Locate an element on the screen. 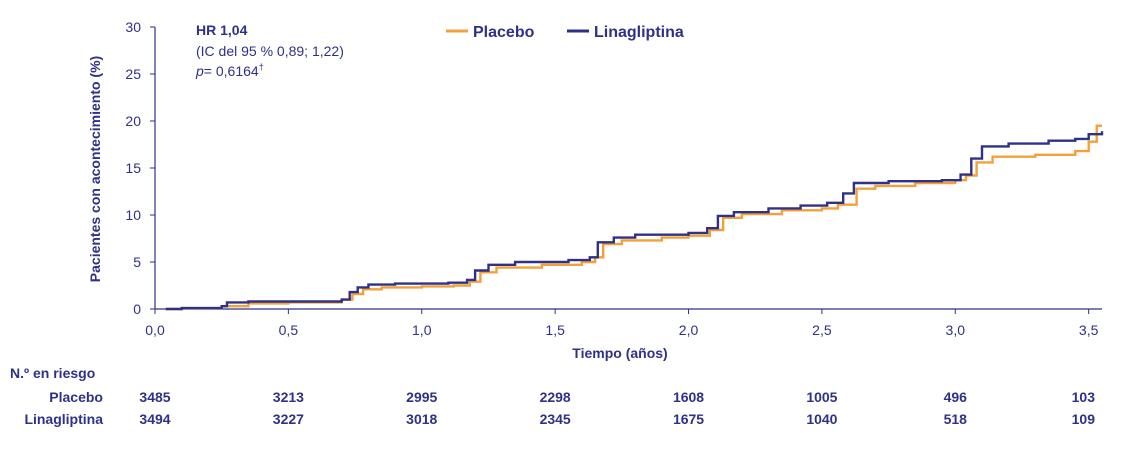 The height and width of the screenshot is (456, 1140). risk-cell-placebo: 103 is located at coordinates (1084, 397).